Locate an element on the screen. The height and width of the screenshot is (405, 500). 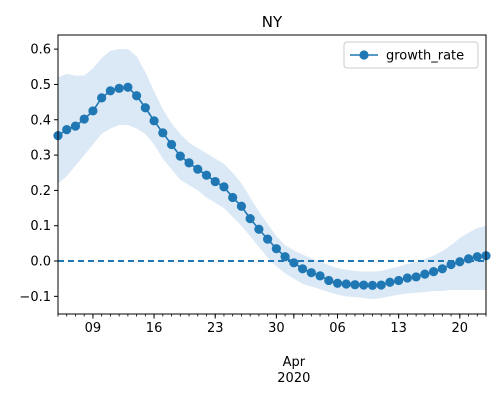
x-tick-label: 16 is located at coordinates (154, 328).